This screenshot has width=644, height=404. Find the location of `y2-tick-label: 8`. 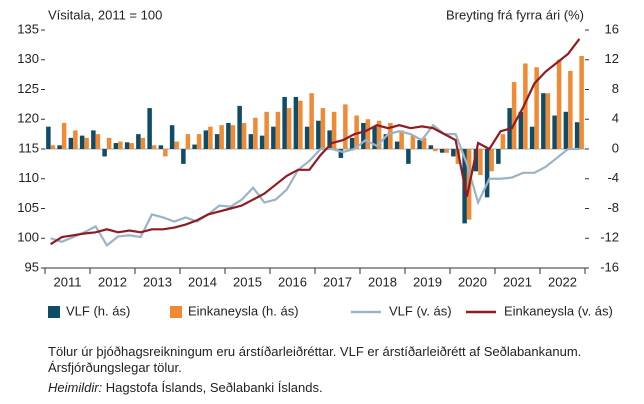

y2-tick-label: 8 is located at coordinates (615, 88).